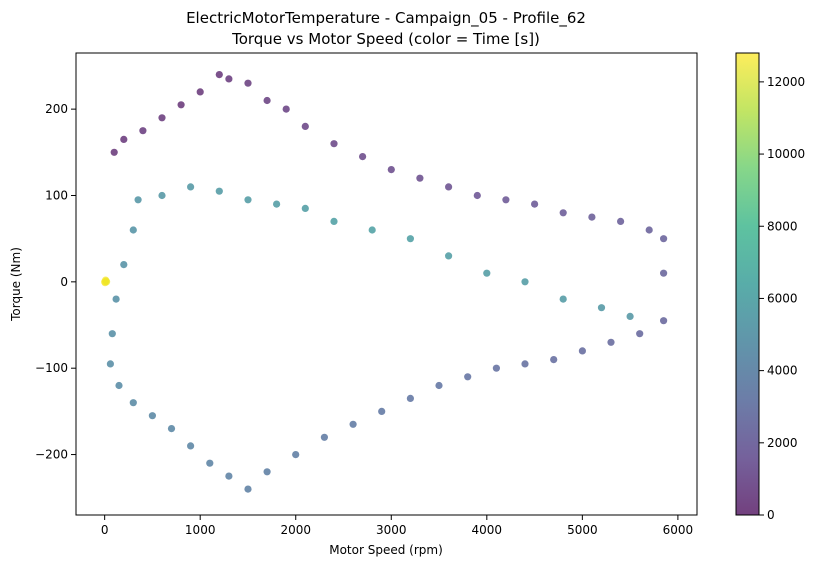  Describe the element at coordinates (582, 530) in the screenshot. I see `x-tick-label: 5000` at that location.